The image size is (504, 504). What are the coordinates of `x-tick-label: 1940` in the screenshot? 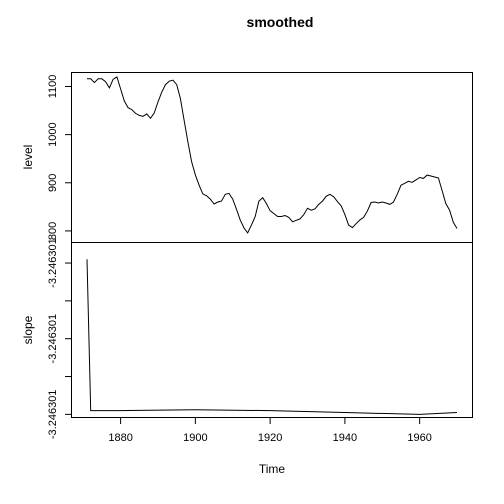 It's located at (345, 438).